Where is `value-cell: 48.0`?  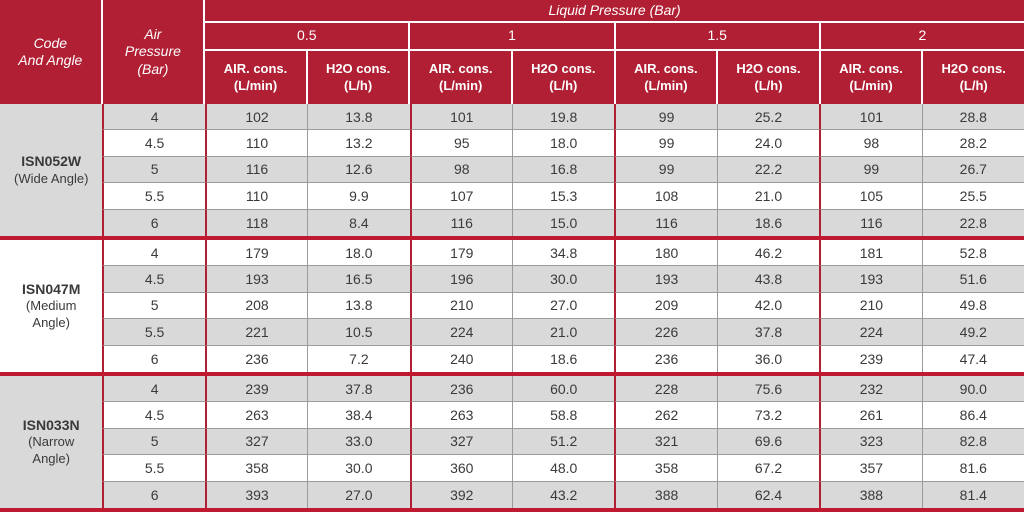 value-cell: 48.0 is located at coordinates (563, 468).